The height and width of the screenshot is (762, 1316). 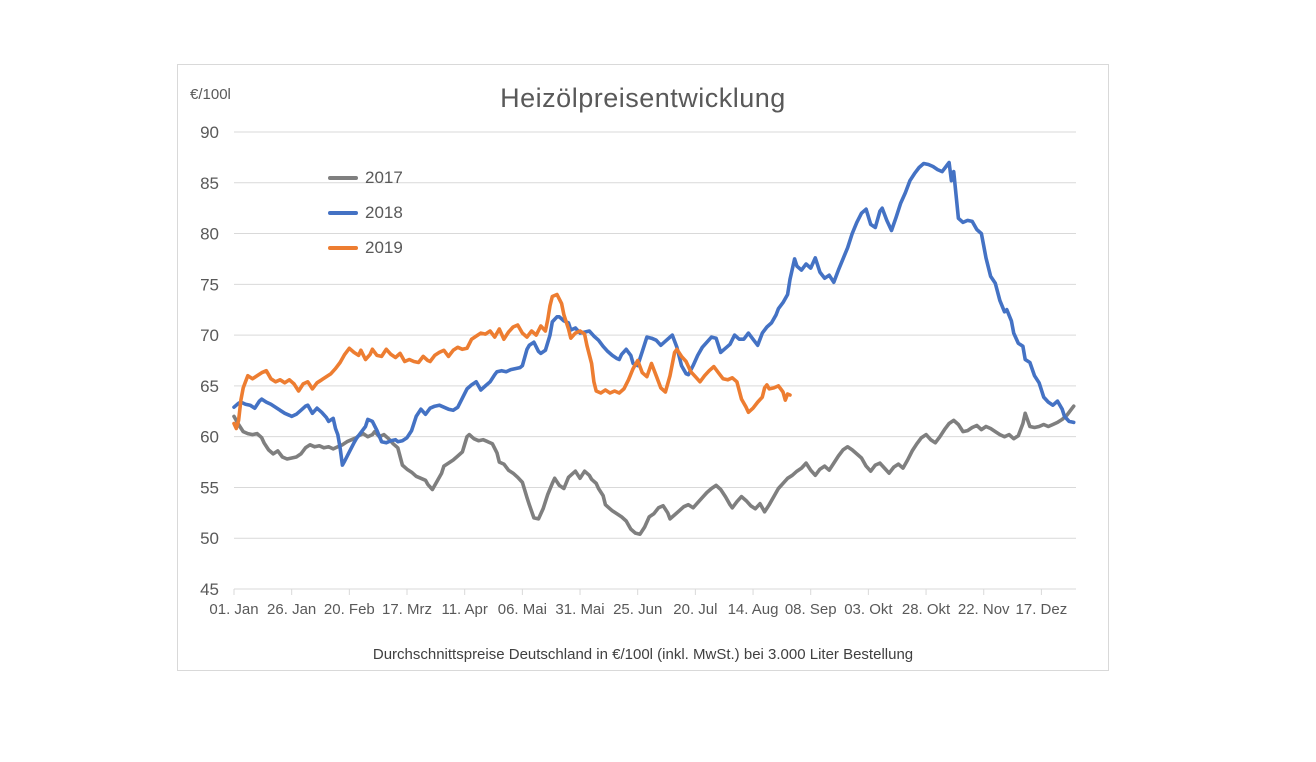 I want to click on y-tick-label: 90, so click(x=209, y=132).